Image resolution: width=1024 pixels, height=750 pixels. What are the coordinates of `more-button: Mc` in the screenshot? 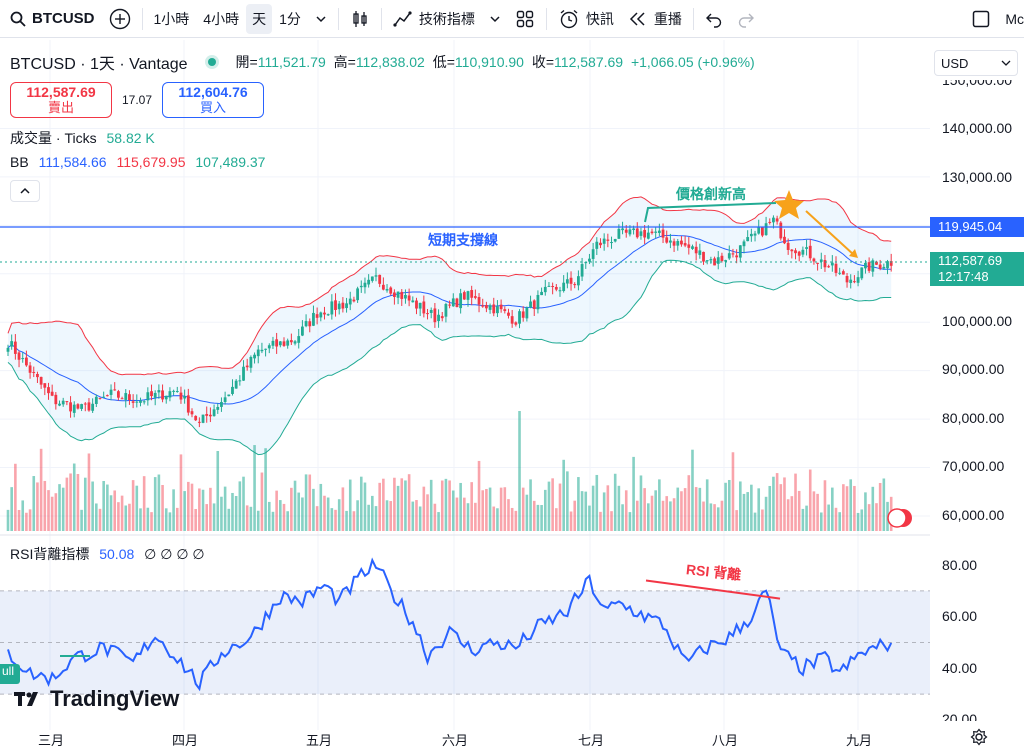 It's located at (1014, 18).